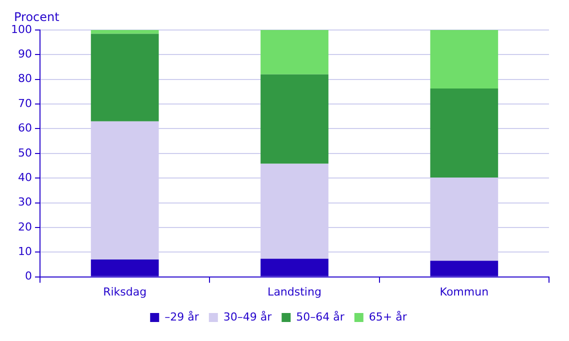 Image resolution: width=569 pixels, height=341 pixels. I want to click on y-tick-label: 50, so click(25, 153).